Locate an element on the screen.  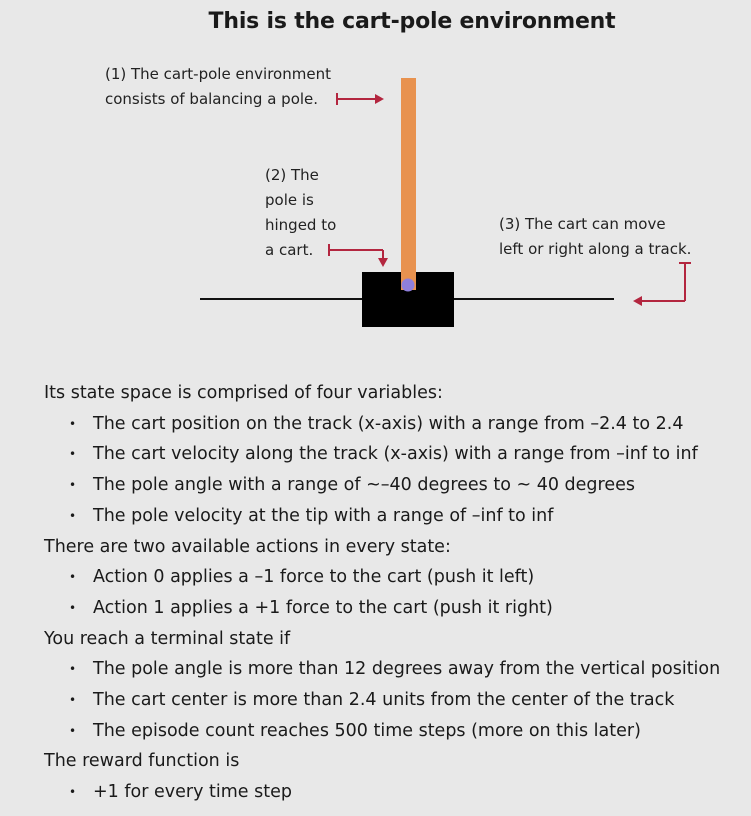
page-title: This is the cart-pole environment is located at coordinates (412, 21).